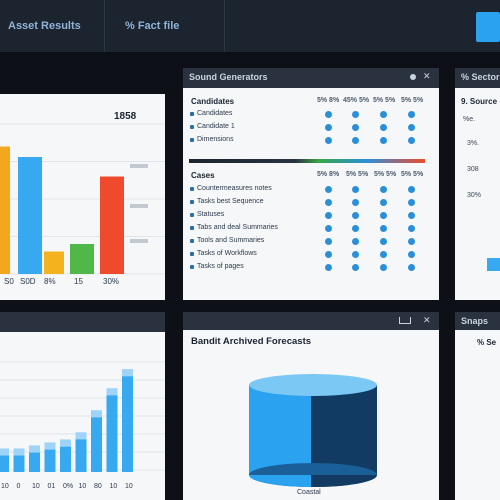  What do you see at coordinates (82, 425) in the screenshot?
I see `bar-chart-bottom: 10 0 10 01 0% 10 80 10 10` at bounding box center [82, 425].